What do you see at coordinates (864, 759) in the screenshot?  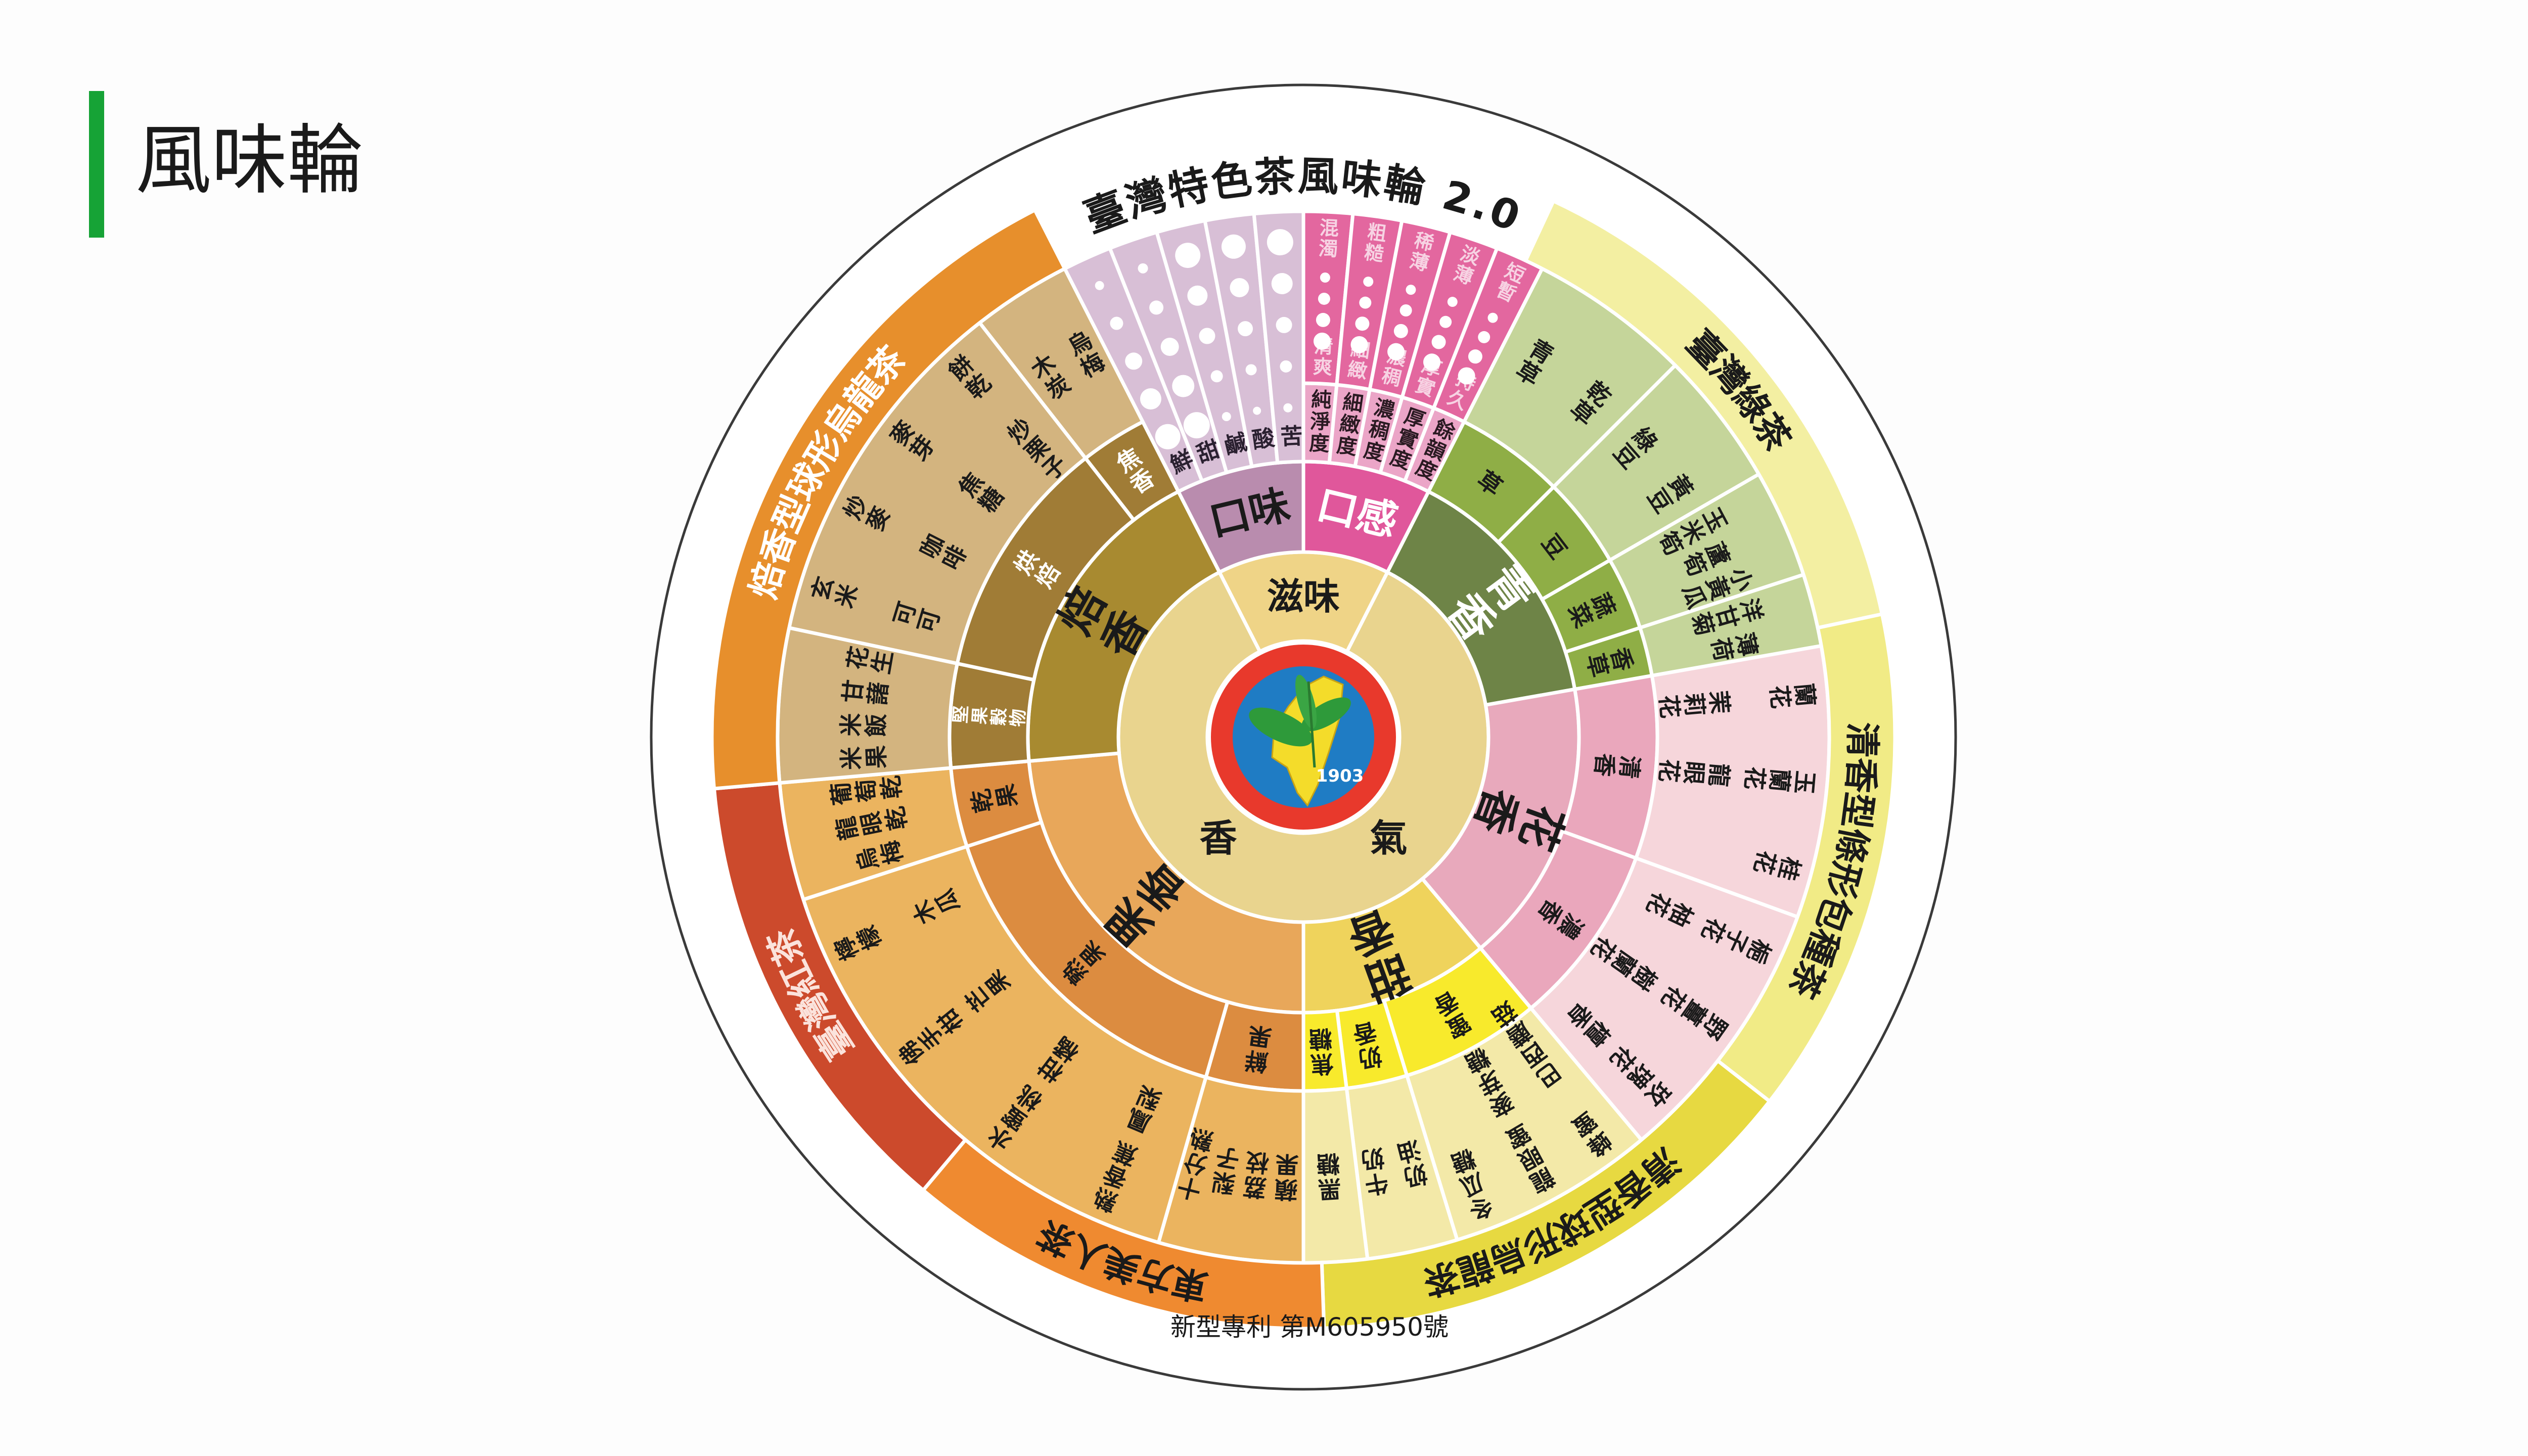 I see `flavor-descriptor: 米果` at bounding box center [864, 759].